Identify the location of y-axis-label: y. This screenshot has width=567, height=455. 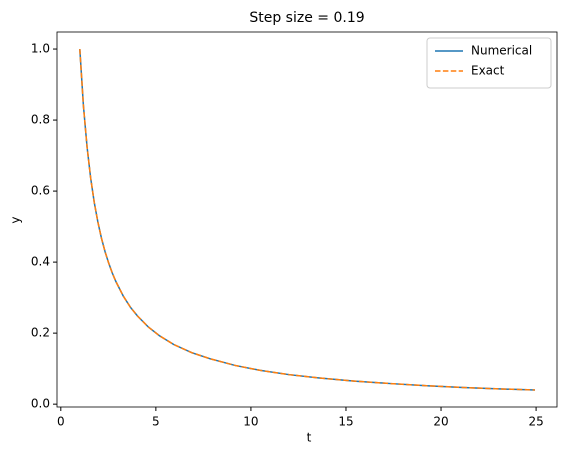
(16, 219).